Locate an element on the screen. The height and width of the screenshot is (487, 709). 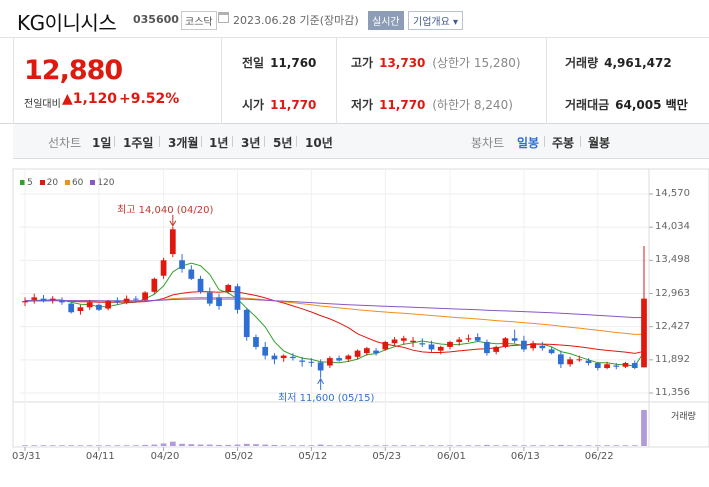
amount-cell: 거래대금 64,005 백만 is located at coordinates (626, 104).